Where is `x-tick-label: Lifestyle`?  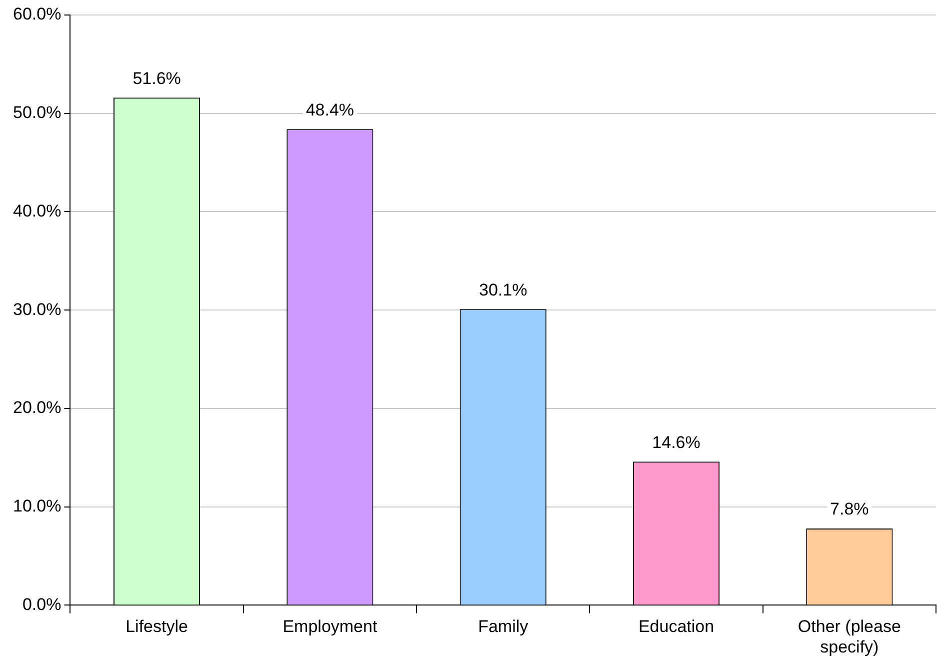
x-tick-label: Lifestyle is located at coordinates (157, 626).